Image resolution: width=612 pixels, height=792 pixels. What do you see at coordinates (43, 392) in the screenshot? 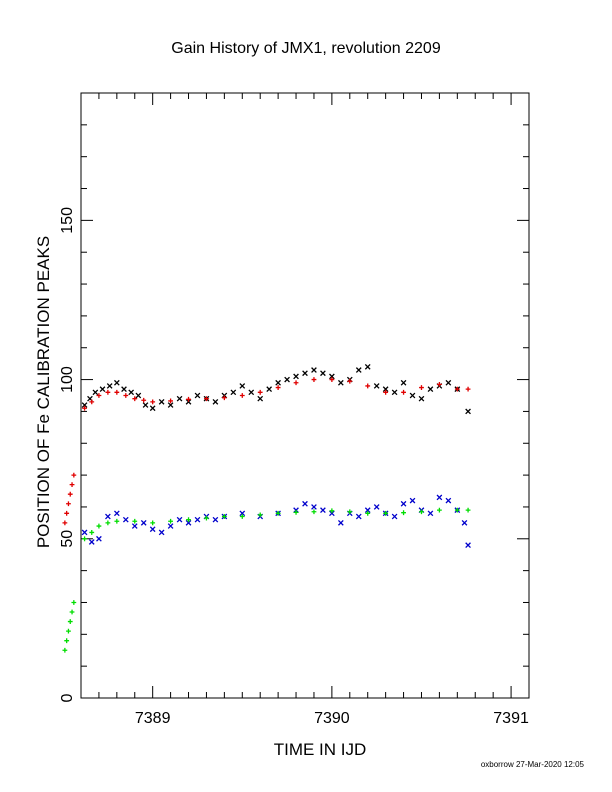
I see `y-axis-label: POSITION OF Fe CALIBRATION PEAKS` at bounding box center [43, 392].